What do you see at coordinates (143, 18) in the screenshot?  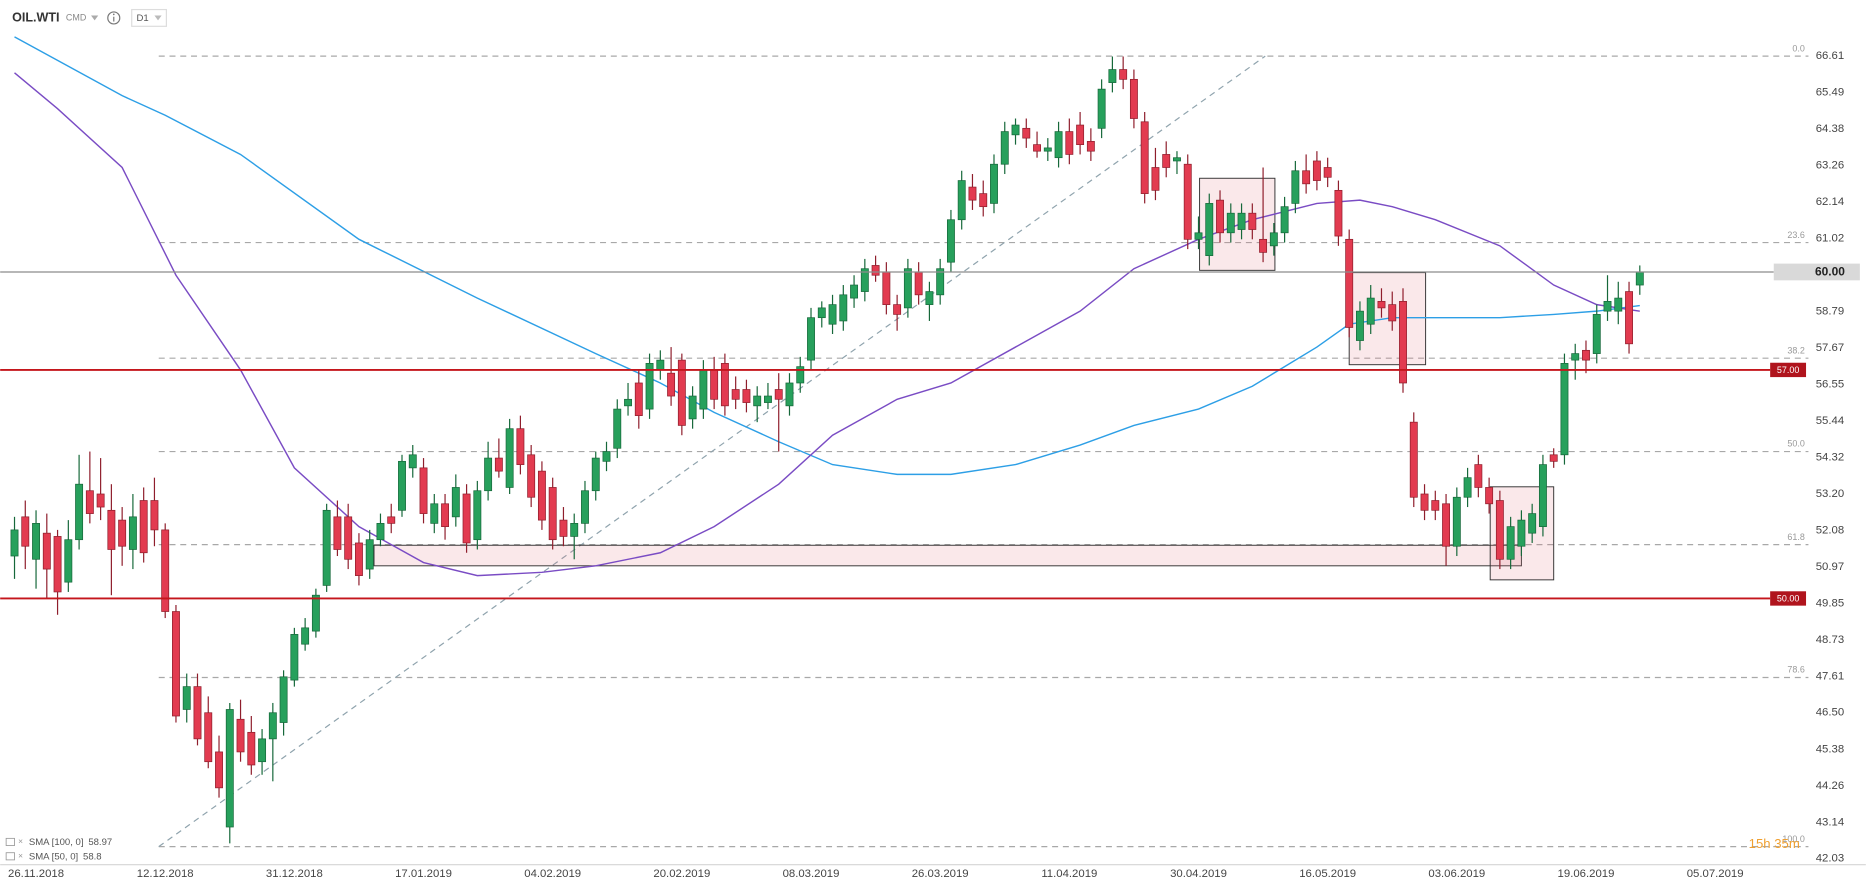 I see `interval-label: D1` at bounding box center [143, 18].